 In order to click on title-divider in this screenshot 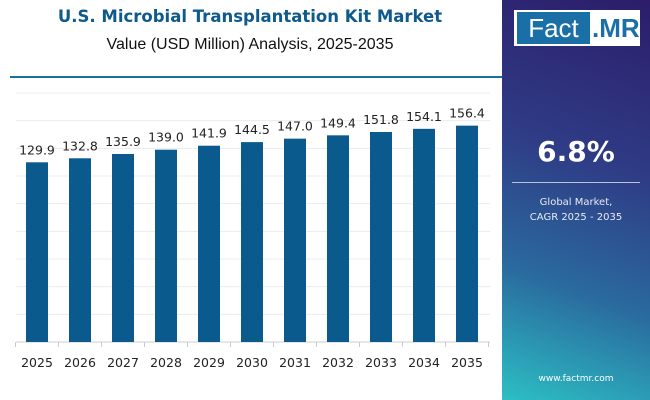, I will do `click(256, 77)`.